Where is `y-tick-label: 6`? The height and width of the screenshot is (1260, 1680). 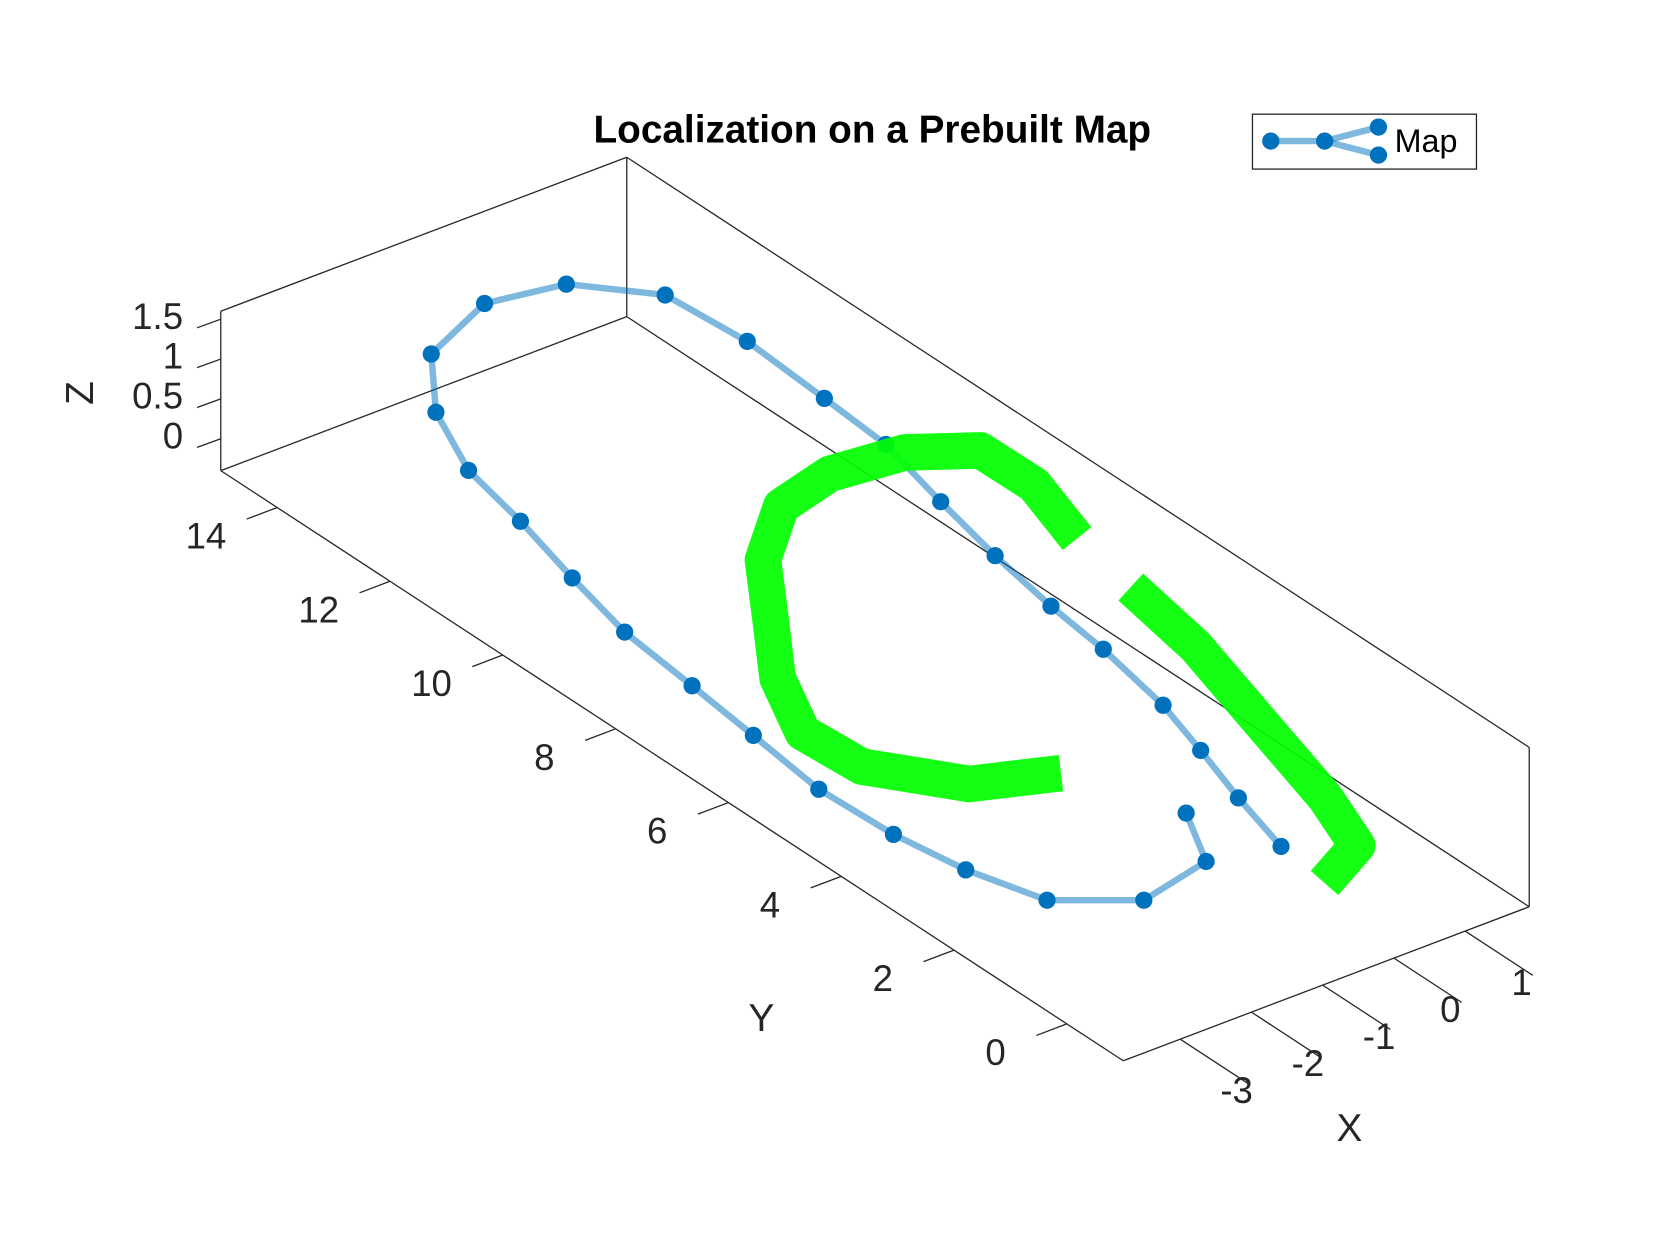
y-tick-label: 6 is located at coordinates (657, 831).